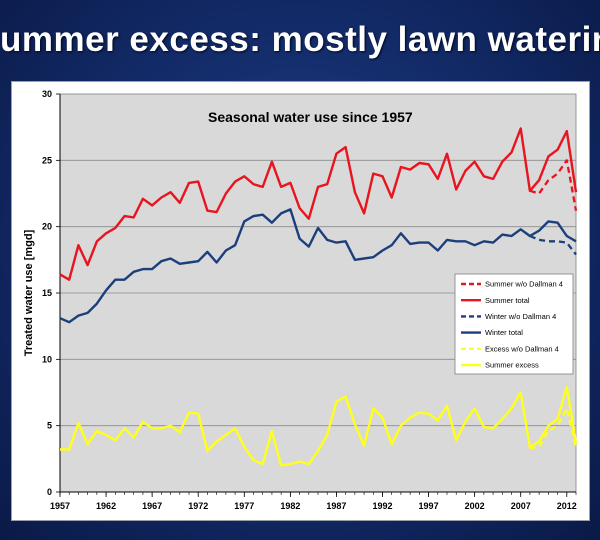  I want to click on legend-entry: Winter total, so click(504, 332).